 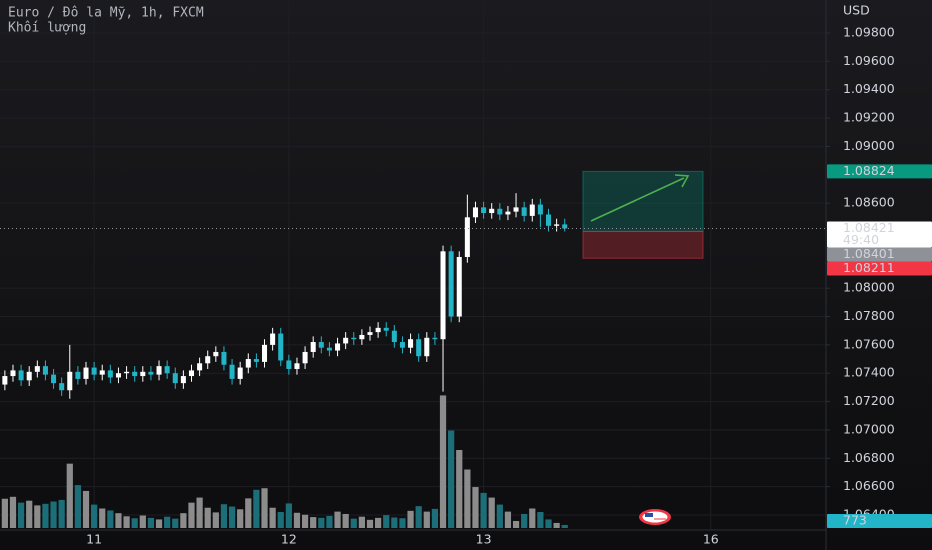 I want to click on entry-tag: 1.08401, so click(x=869, y=253).